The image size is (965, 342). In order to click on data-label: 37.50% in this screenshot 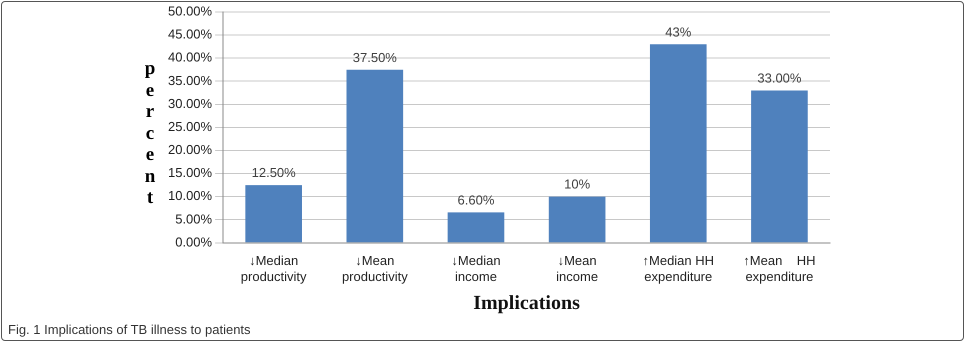, I will do `click(375, 57)`.